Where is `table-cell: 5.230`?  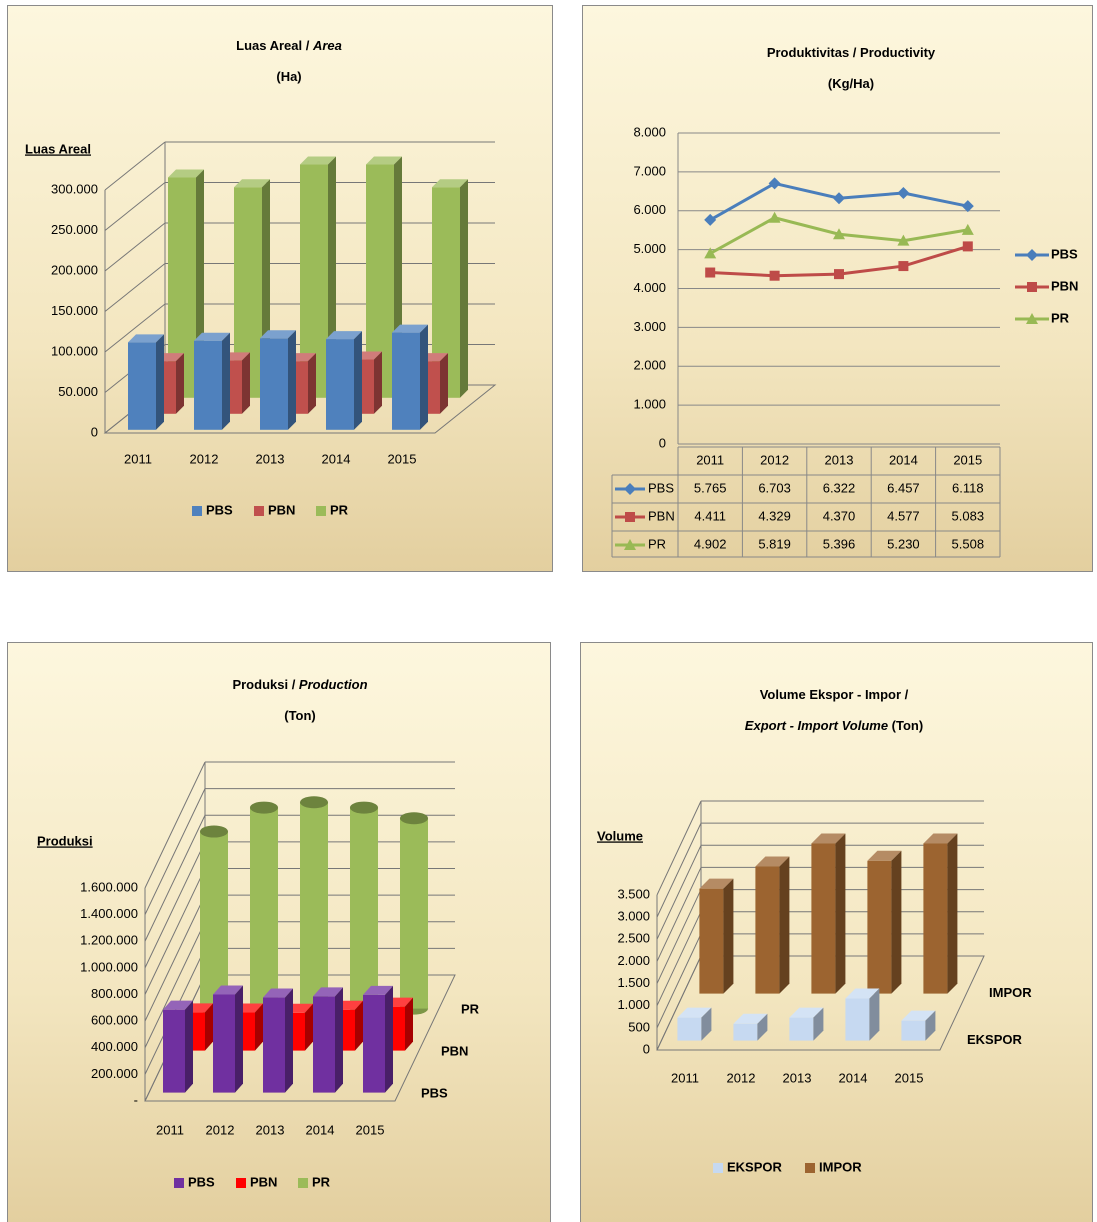 table-cell: 5.230 is located at coordinates (903, 543).